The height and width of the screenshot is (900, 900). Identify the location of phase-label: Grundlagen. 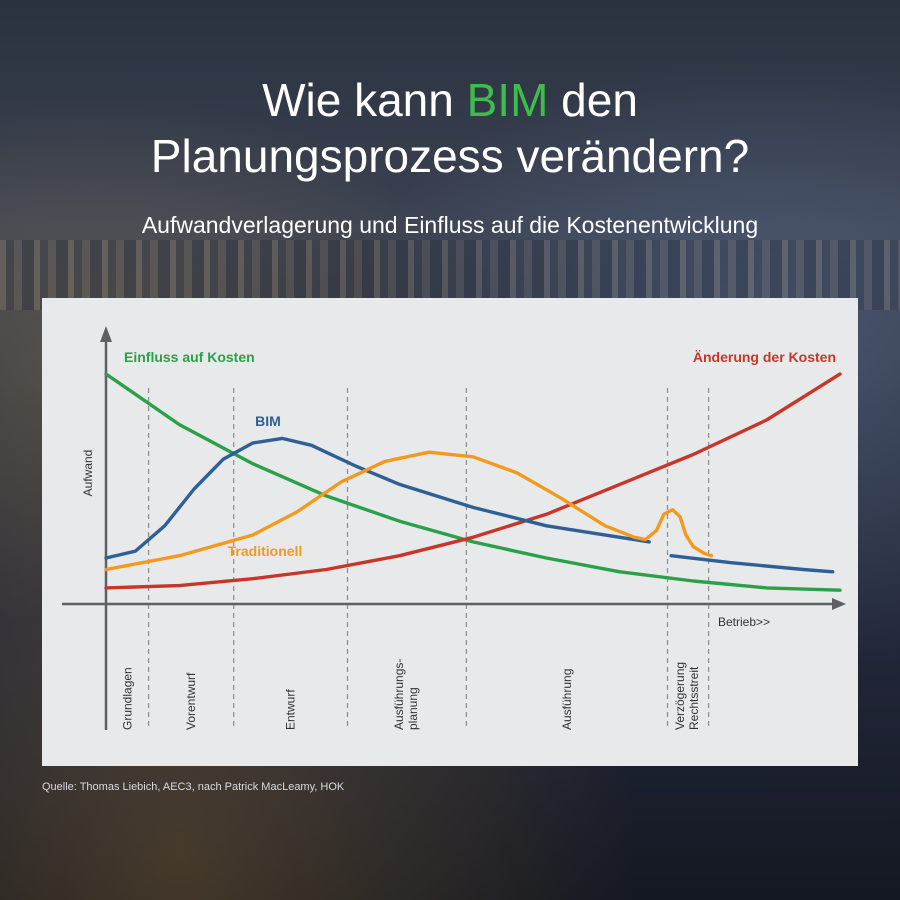
(127, 698).